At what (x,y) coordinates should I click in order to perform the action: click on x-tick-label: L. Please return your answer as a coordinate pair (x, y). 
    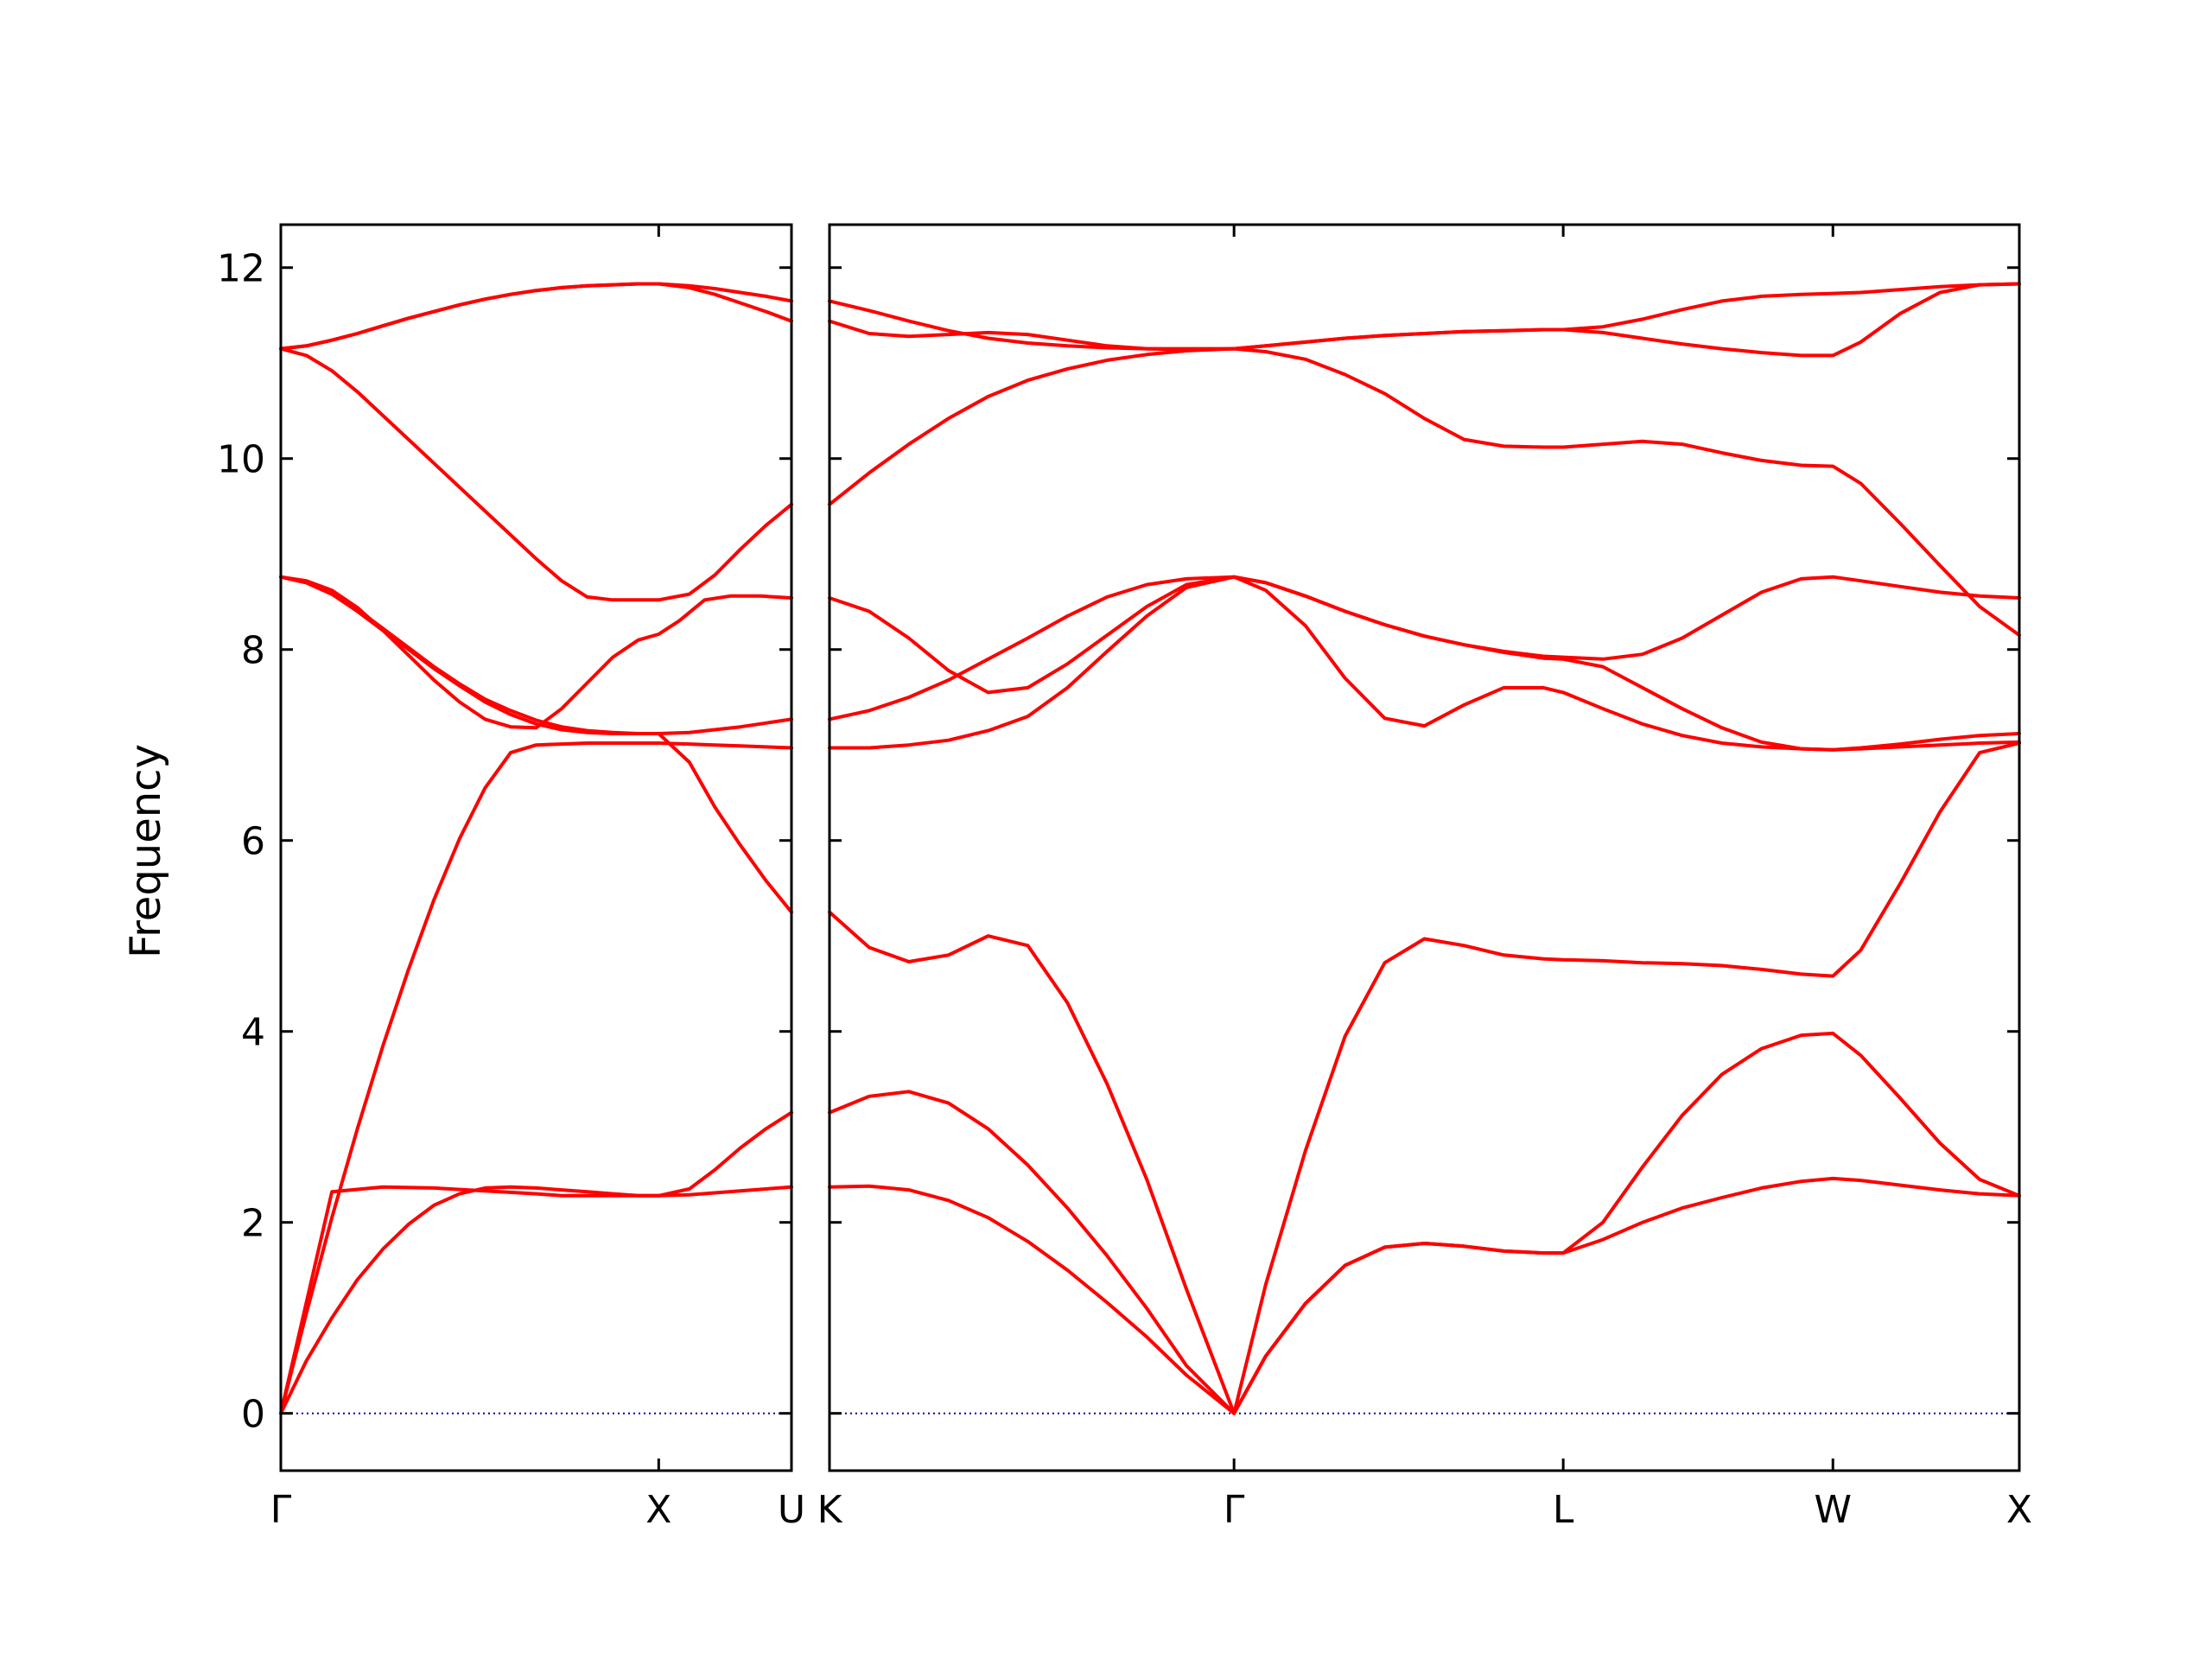
    Looking at the image, I should click on (1563, 1510).